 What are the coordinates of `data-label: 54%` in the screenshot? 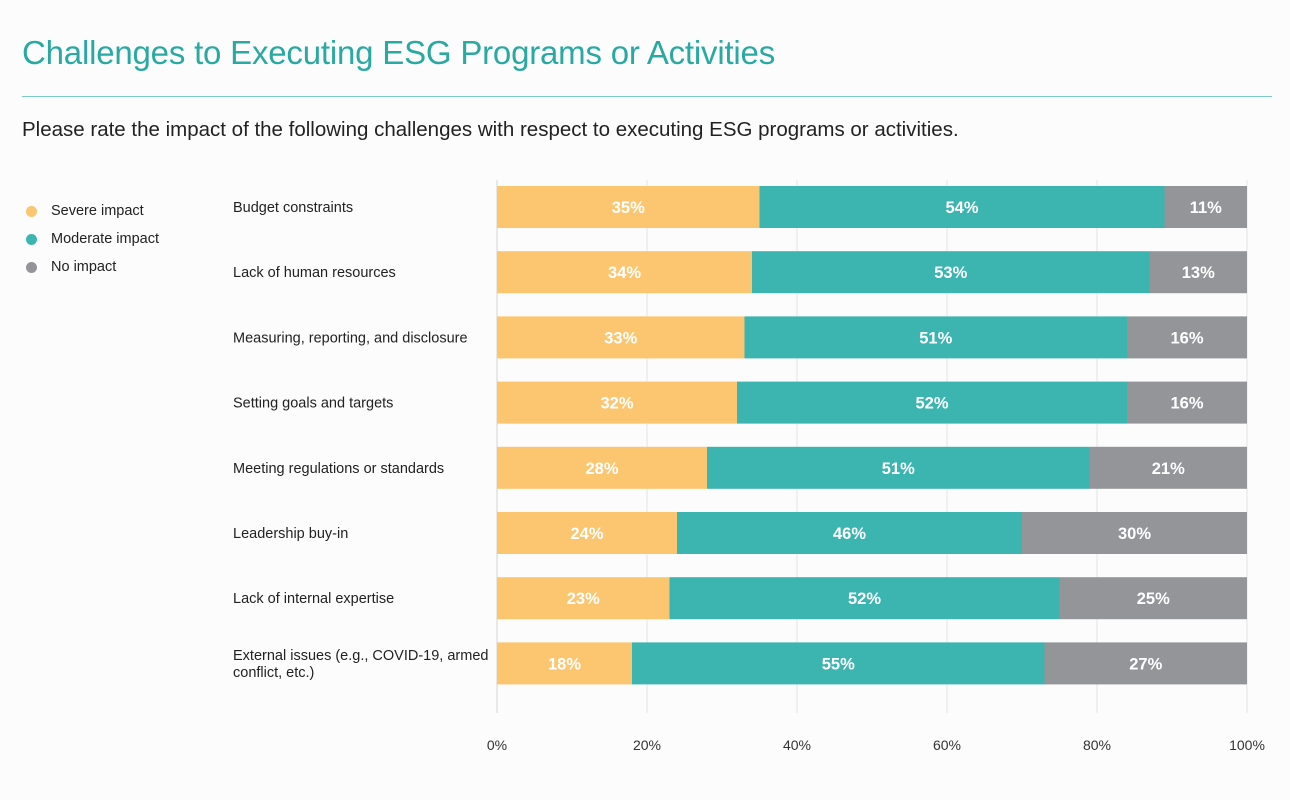 It's located at (961, 208).